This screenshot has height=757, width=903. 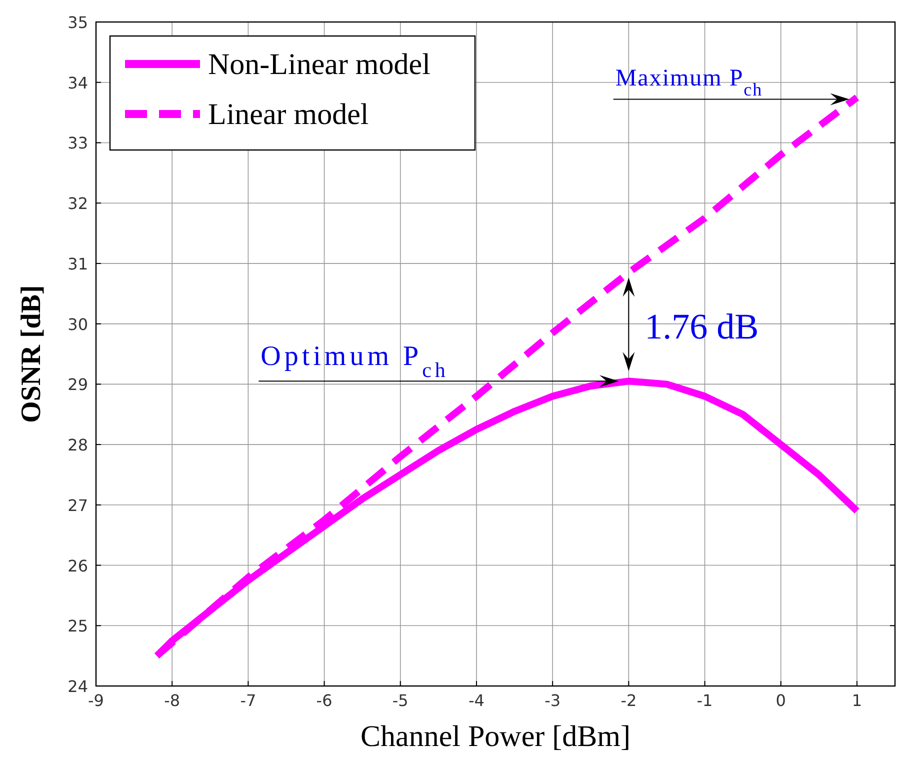 What do you see at coordinates (172, 700) in the screenshot?
I see `x-tick-label: -8` at bounding box center [172, 700].